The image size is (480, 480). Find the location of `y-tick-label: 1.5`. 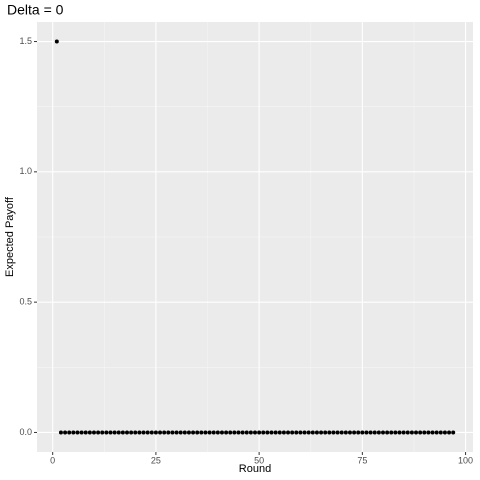

y-tick-label: 1.5 is located at coordinates (25, 41).